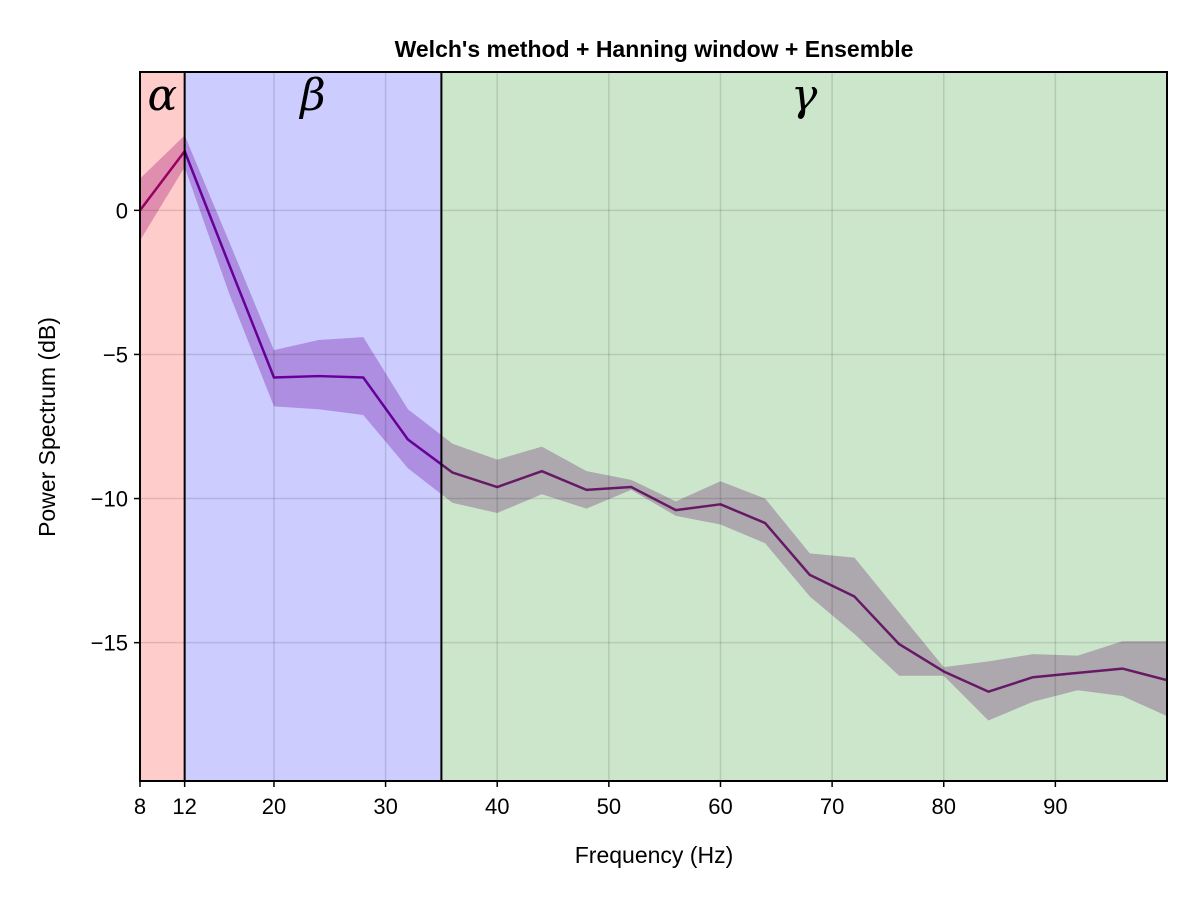 This screenshot has width=1200, height=900. What do you see at coordinates (162, 426) in the screenshot?
I see `band-region-alpha` at bounding box center [162, 426].